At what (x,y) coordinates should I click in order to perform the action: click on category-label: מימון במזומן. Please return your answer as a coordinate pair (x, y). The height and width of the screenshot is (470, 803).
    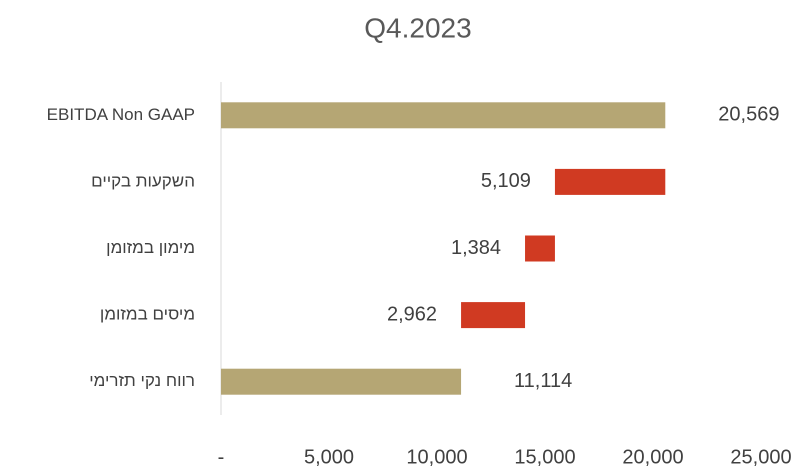
    Looking at the image, I should click on (150, 247).